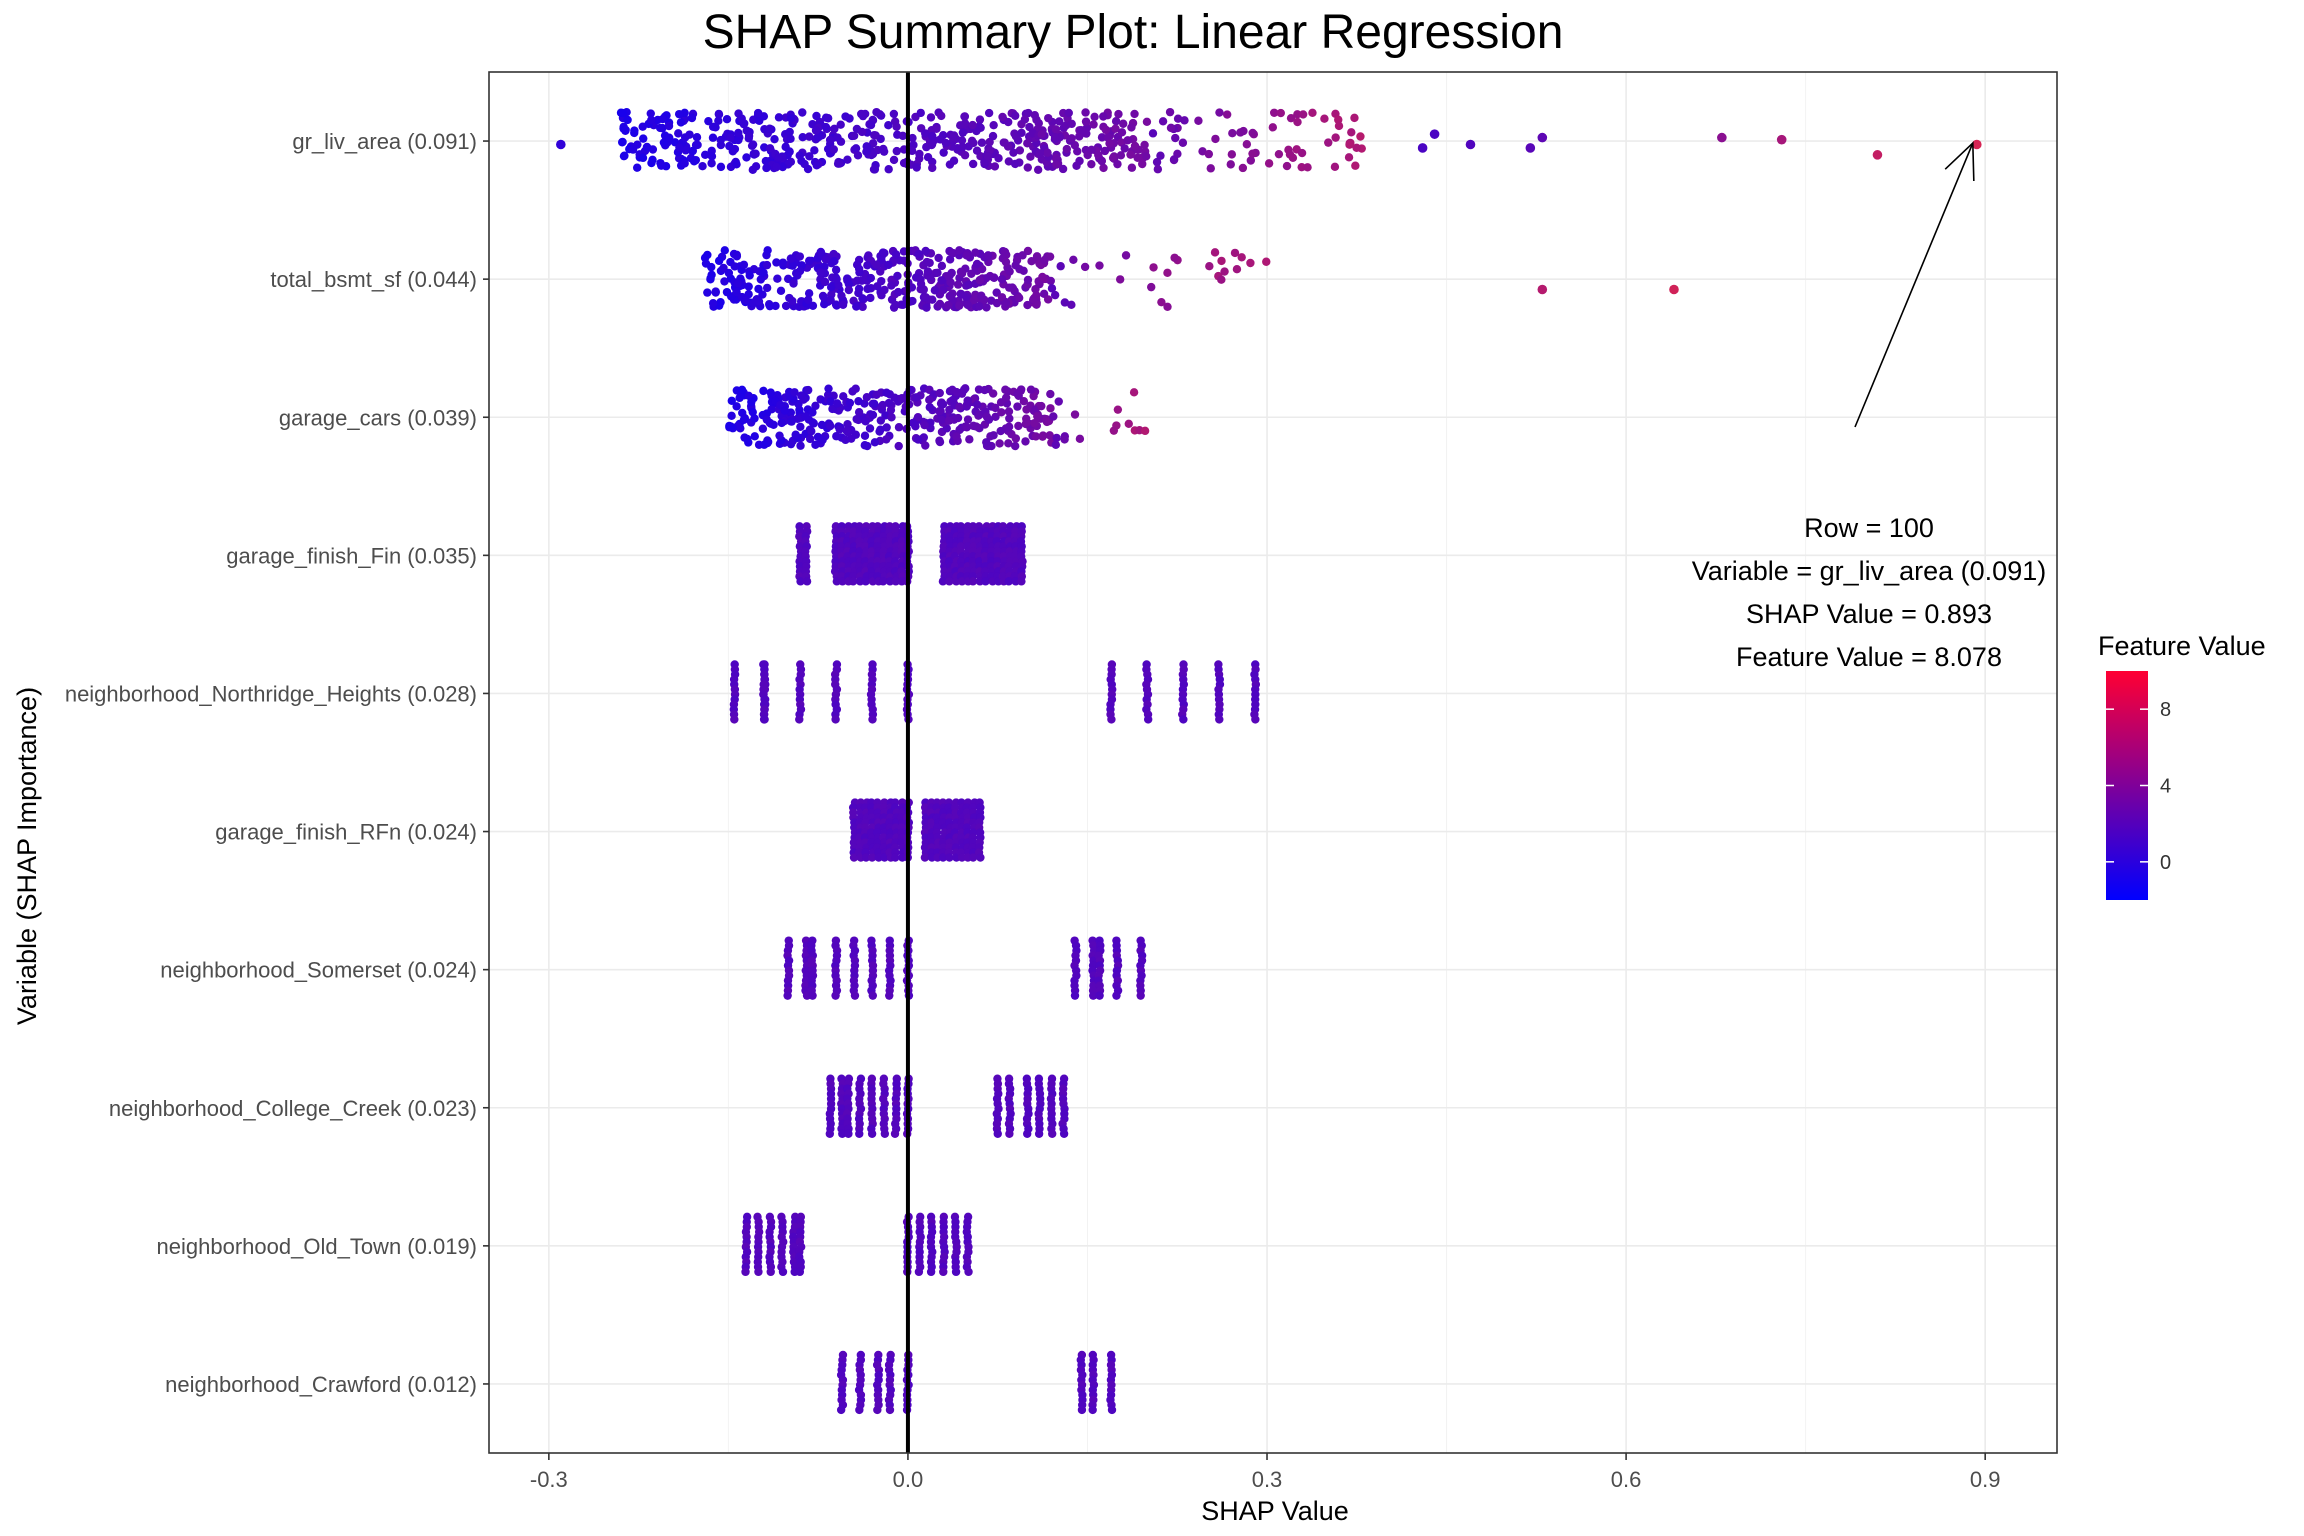  I want to click on y-tick-label: neighborhood_Northridge_Heights (0.028), so click(271, 693).